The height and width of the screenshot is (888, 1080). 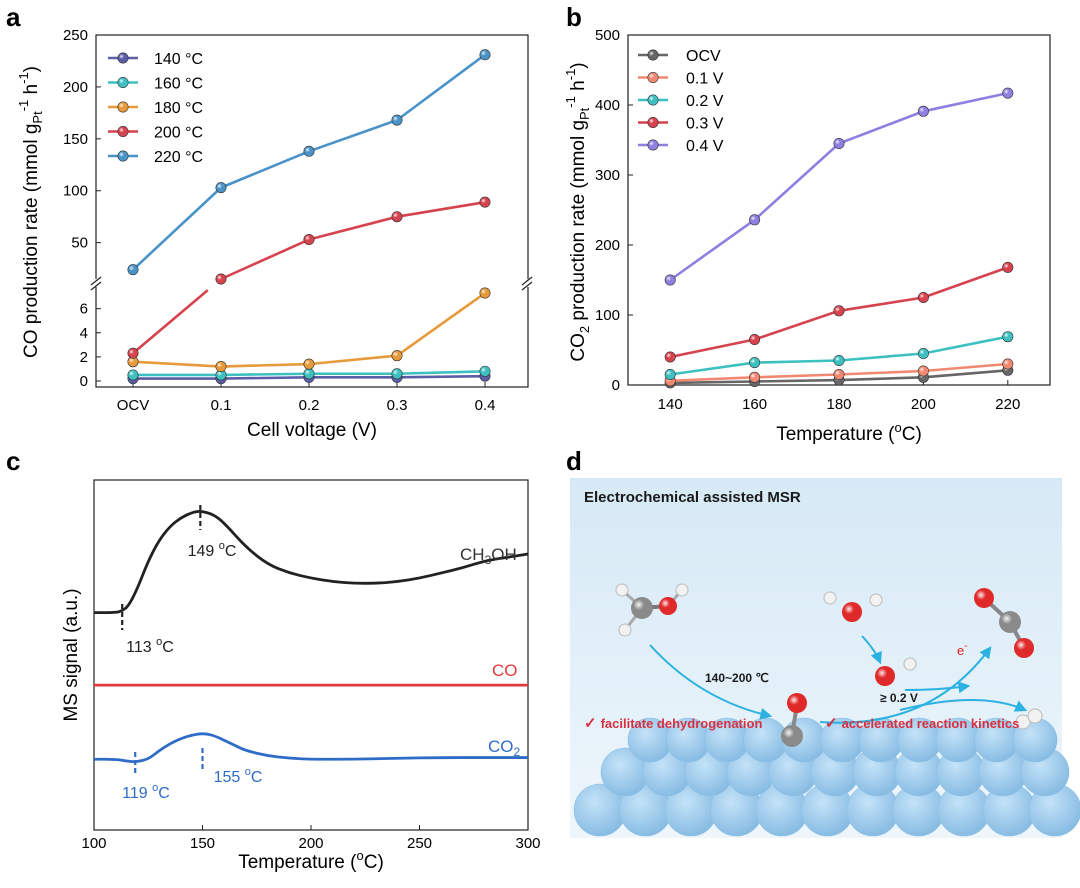 I want to click on chart-b-ylabel-sup2: -1, so click(x=570, y=75).